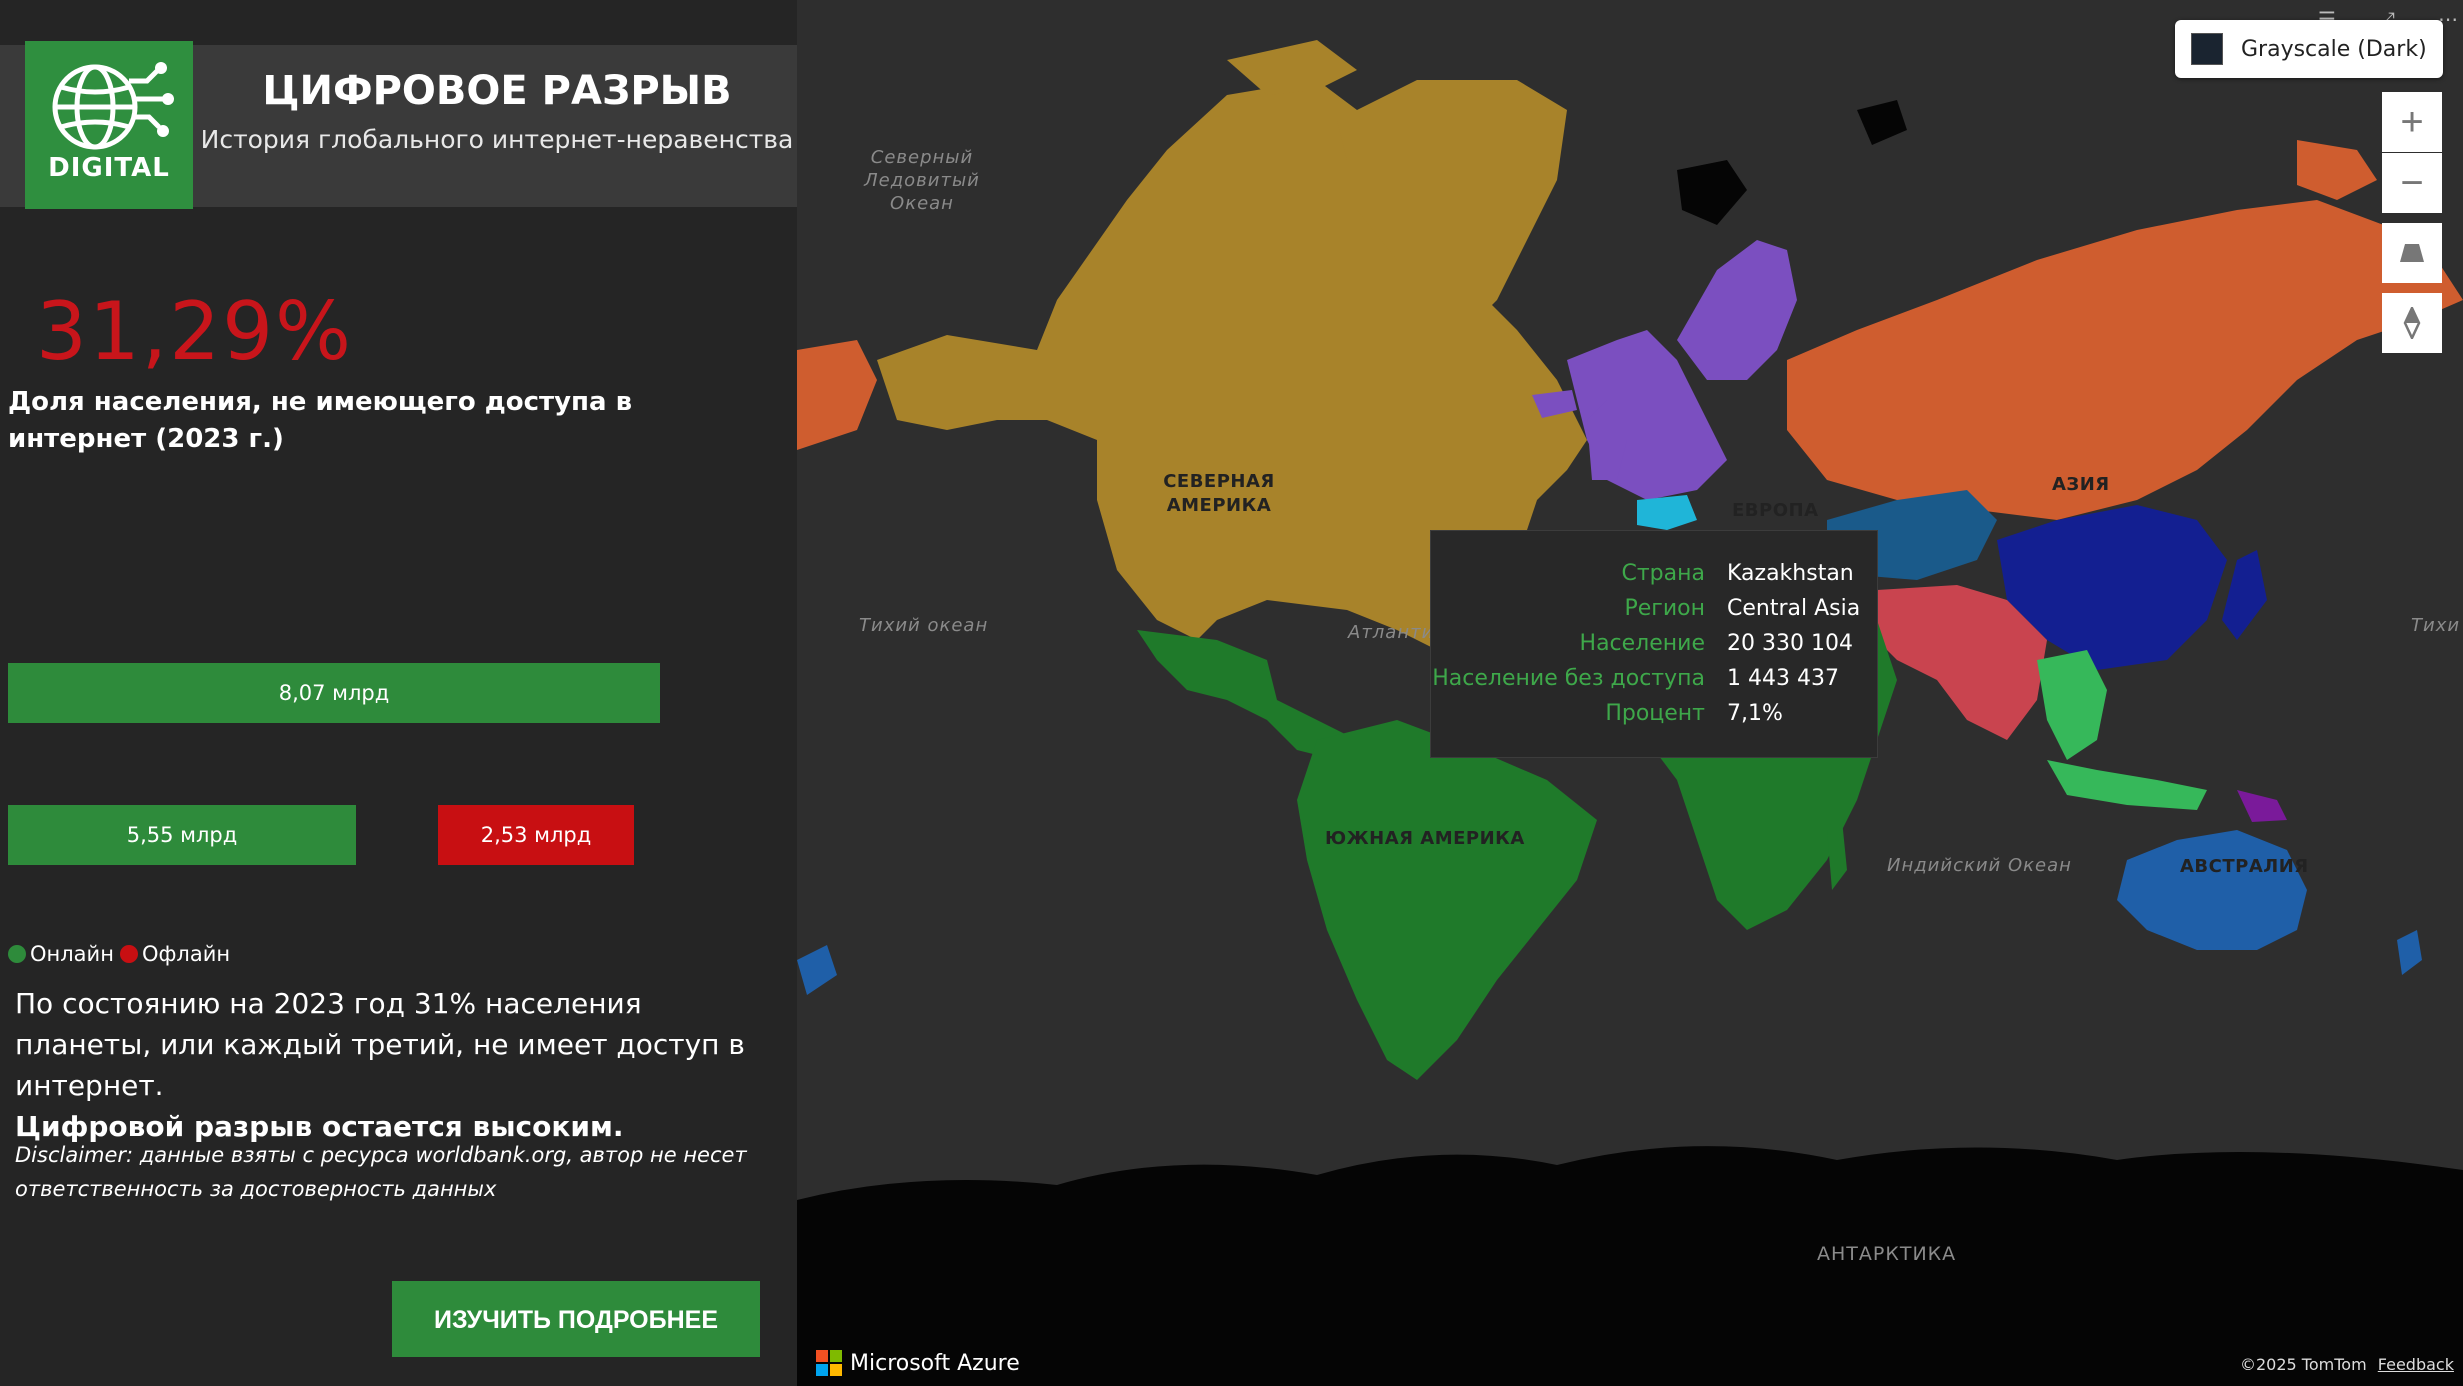 This screenshot has width=2463, height=1386. What do you see at coordinates (1887, 1254) in the screenshot?
I see `region-label-antarctica: АНТАРКТИКА` at bounding box center [1887, 1254].